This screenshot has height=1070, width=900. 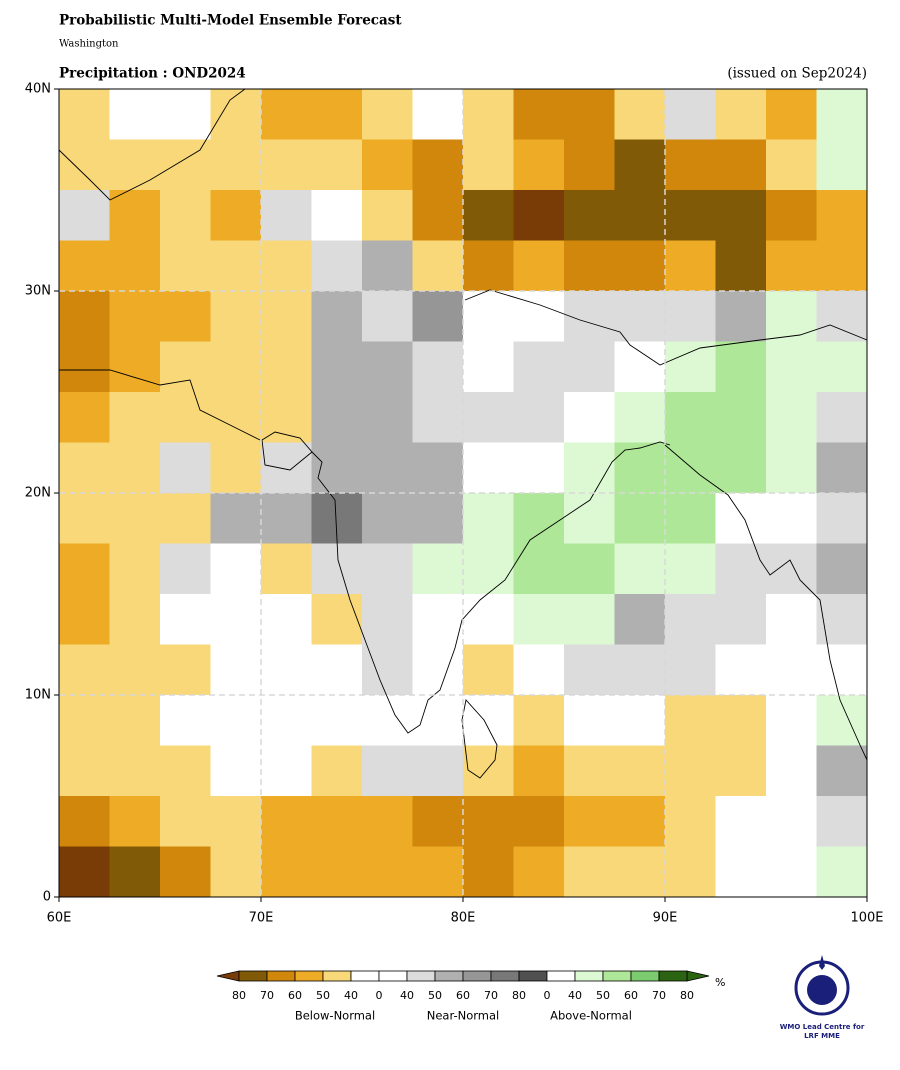 What do you see at coordinates (152, 74) in the screenshot?
I see `variable-label: Precipitation : OND2024` at bounding box center [152, 74].